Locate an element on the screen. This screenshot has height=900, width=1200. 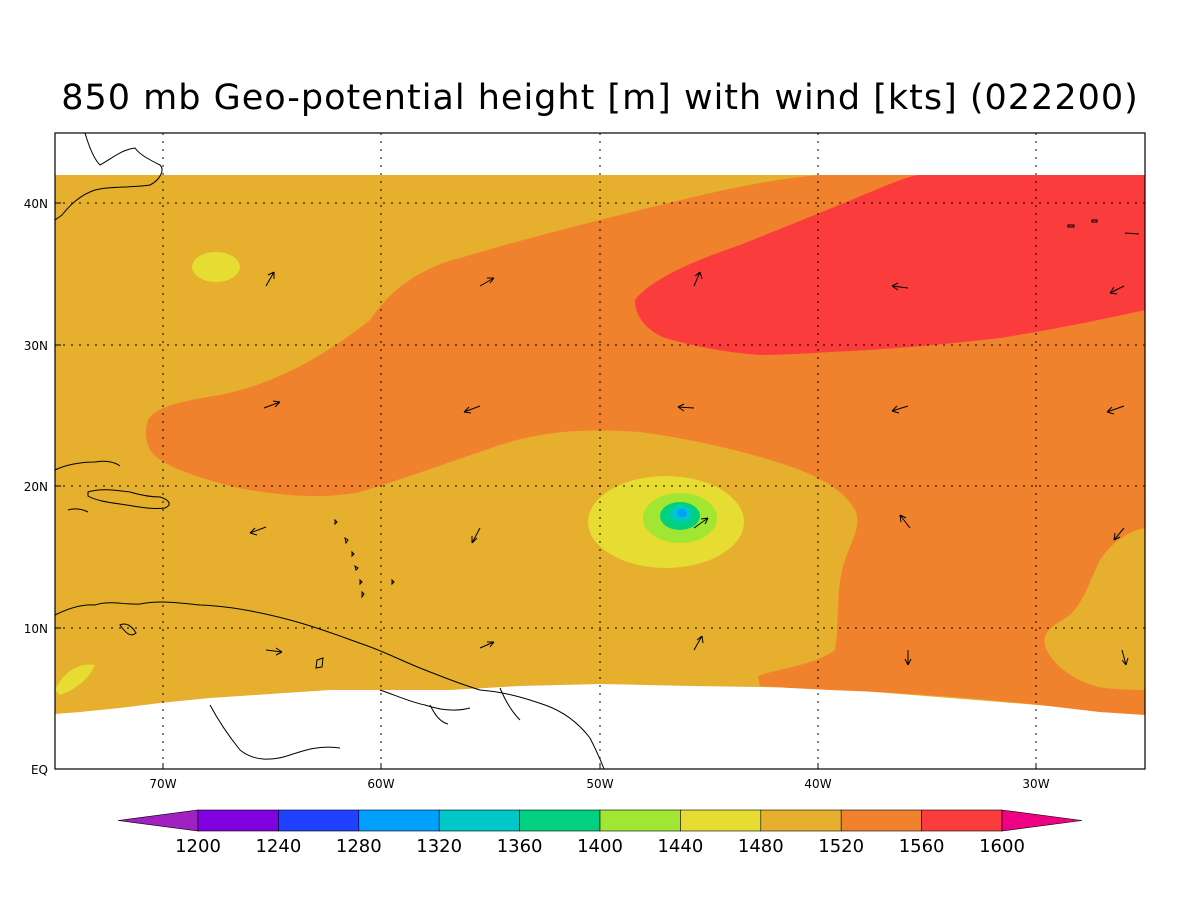
lon-label-30w: 30W is located at coordinates (1035, 784).